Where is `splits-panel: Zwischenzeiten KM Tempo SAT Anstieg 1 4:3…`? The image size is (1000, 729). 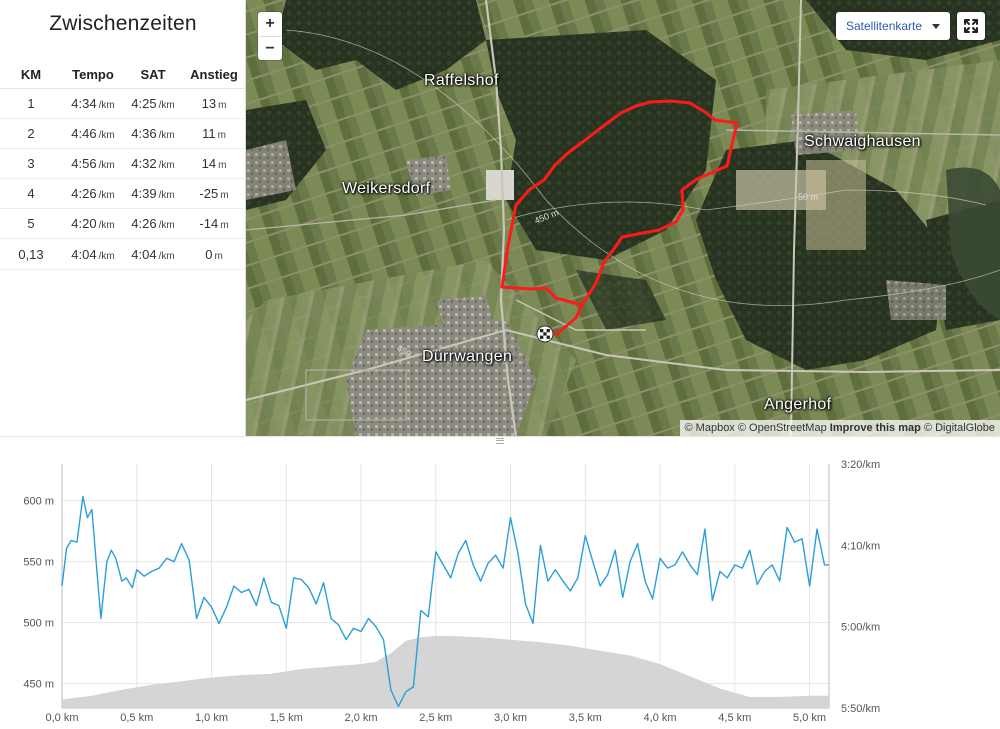
splits-panel: Zwischenzeiten KM Tempo SAT Anstieg 1 4:3… is located at coordinates (123, 218).